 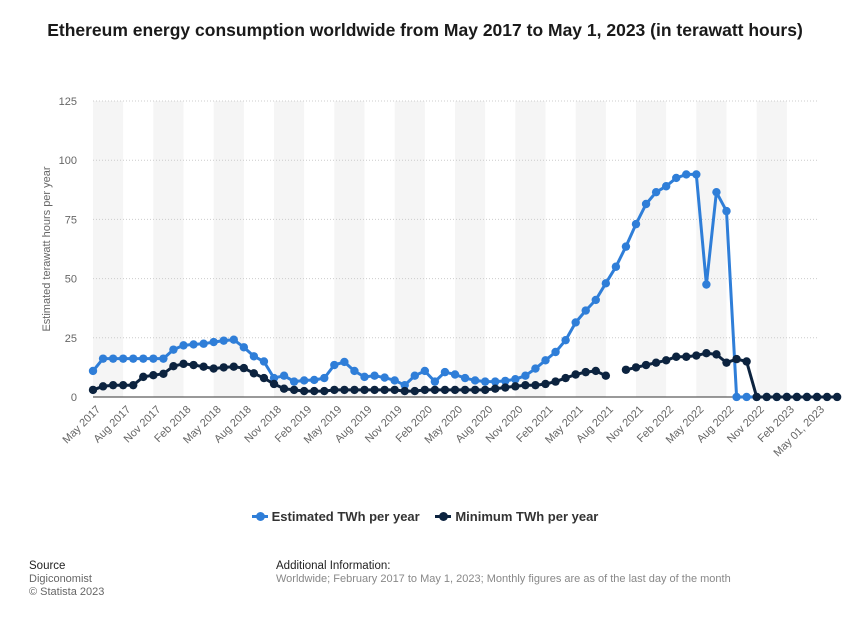 What do you see at coordinates (259, 516) in the screenshot?
I see `legend-marker-estimated` at bounding box center [259, 516].